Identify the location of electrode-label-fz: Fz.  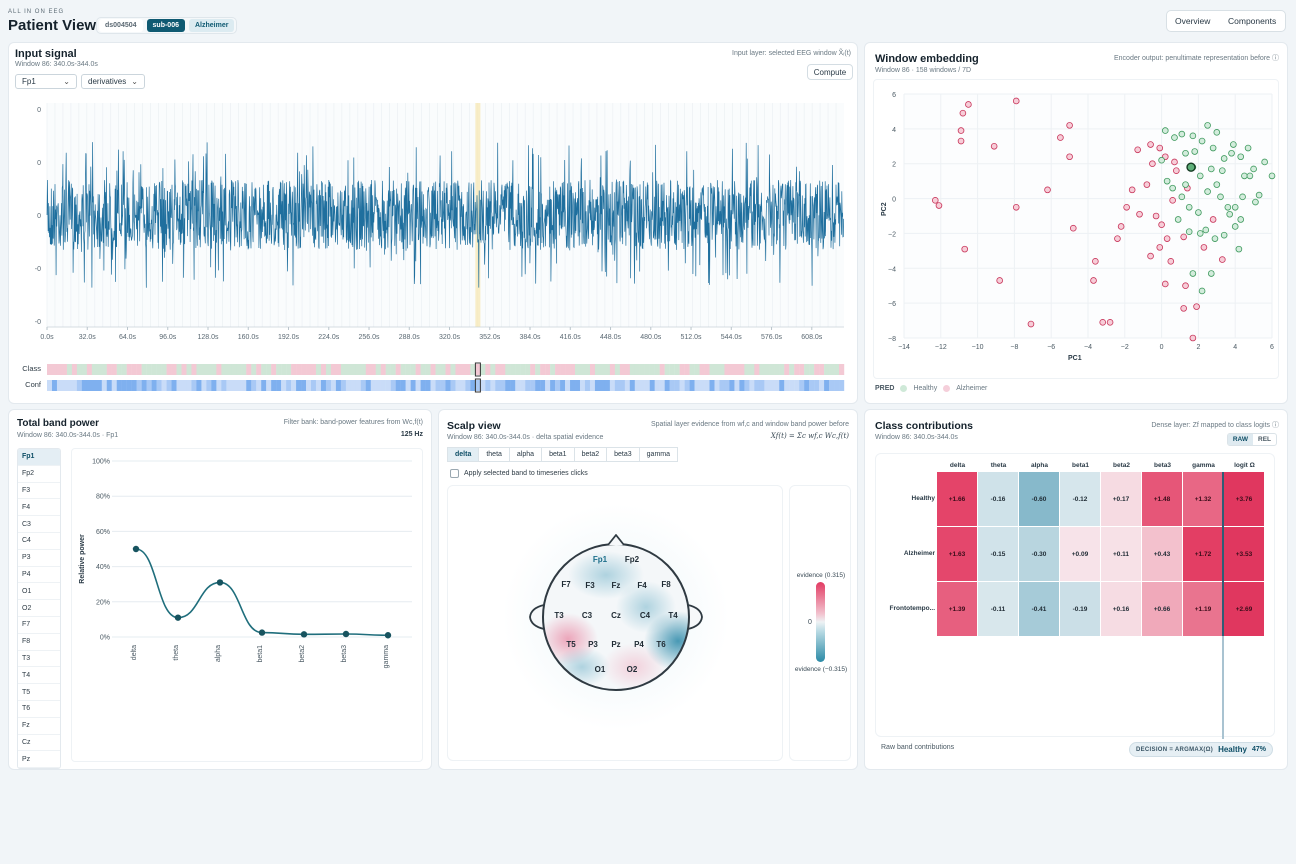
(616, 585).